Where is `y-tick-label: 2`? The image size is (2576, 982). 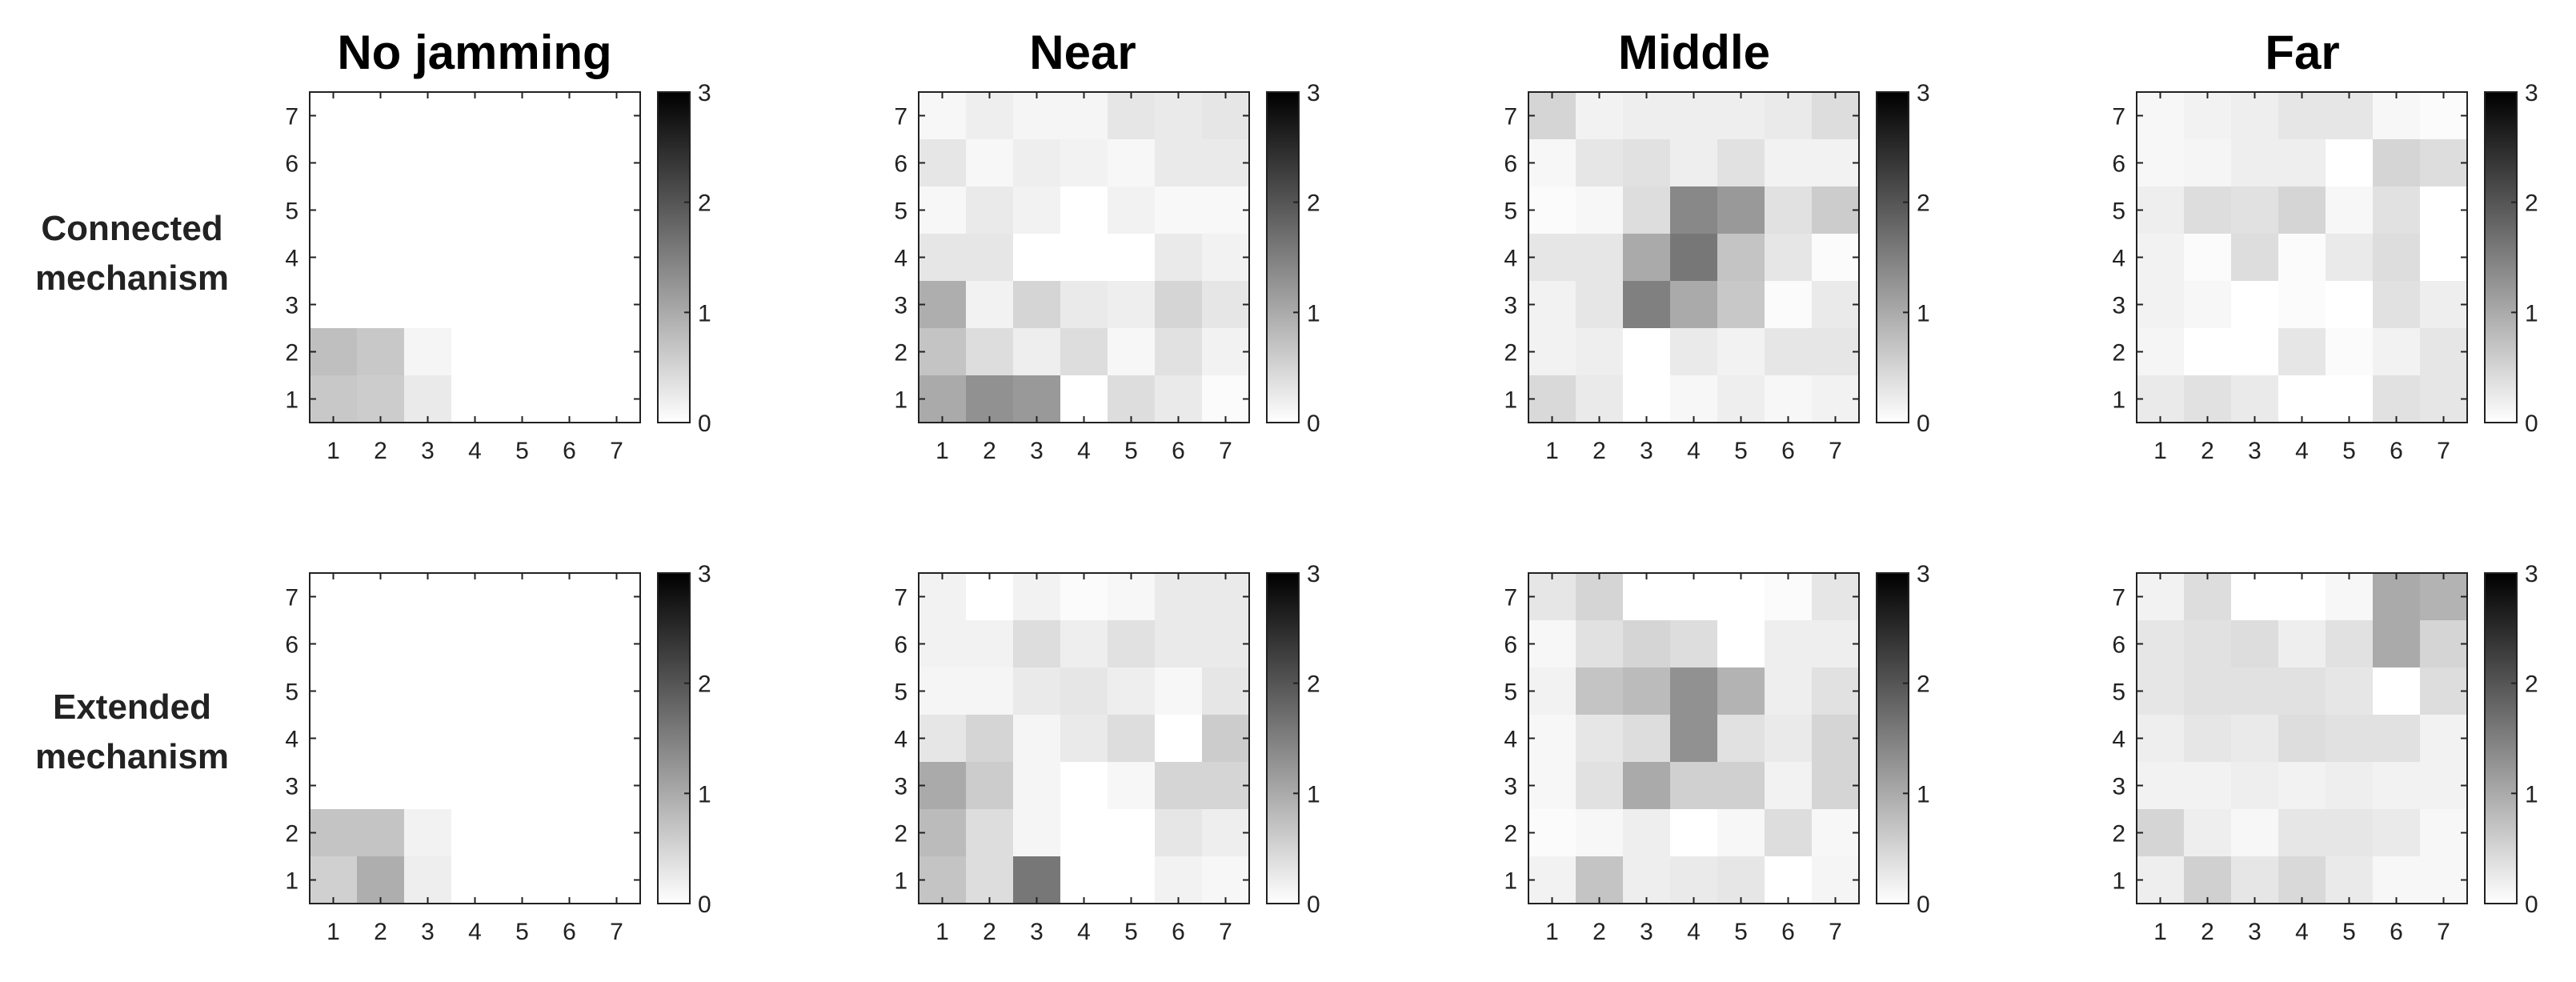
y-tick-label: 2 is located at coordinates (900, 353).